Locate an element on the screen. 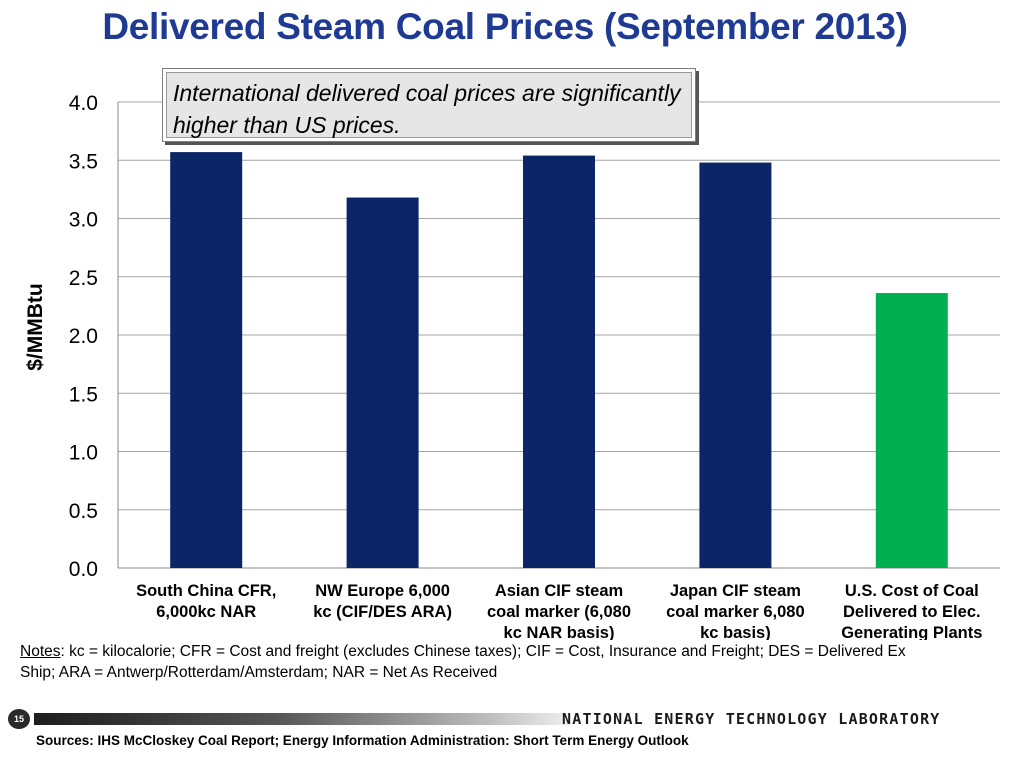  y-axis-label: $/MMBtu is located at coordinates (35, 327).